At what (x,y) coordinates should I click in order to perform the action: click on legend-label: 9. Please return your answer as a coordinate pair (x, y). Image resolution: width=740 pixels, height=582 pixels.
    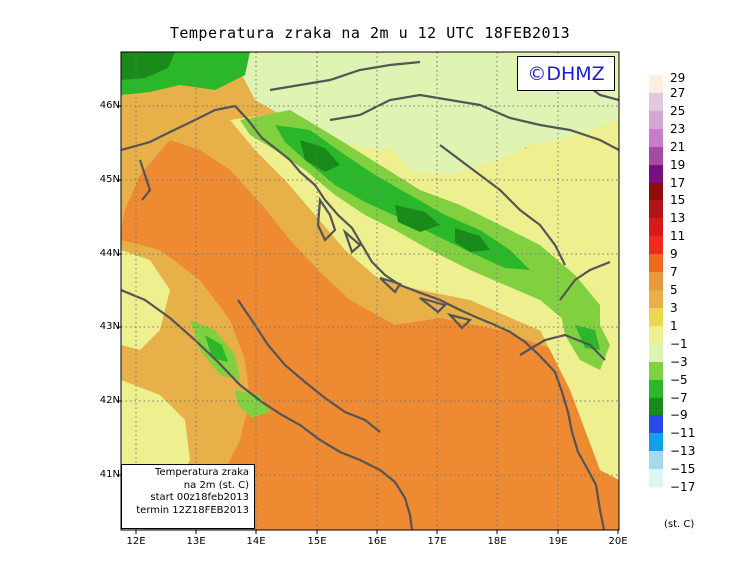
    Looking at the image, I should click on (674, 254).